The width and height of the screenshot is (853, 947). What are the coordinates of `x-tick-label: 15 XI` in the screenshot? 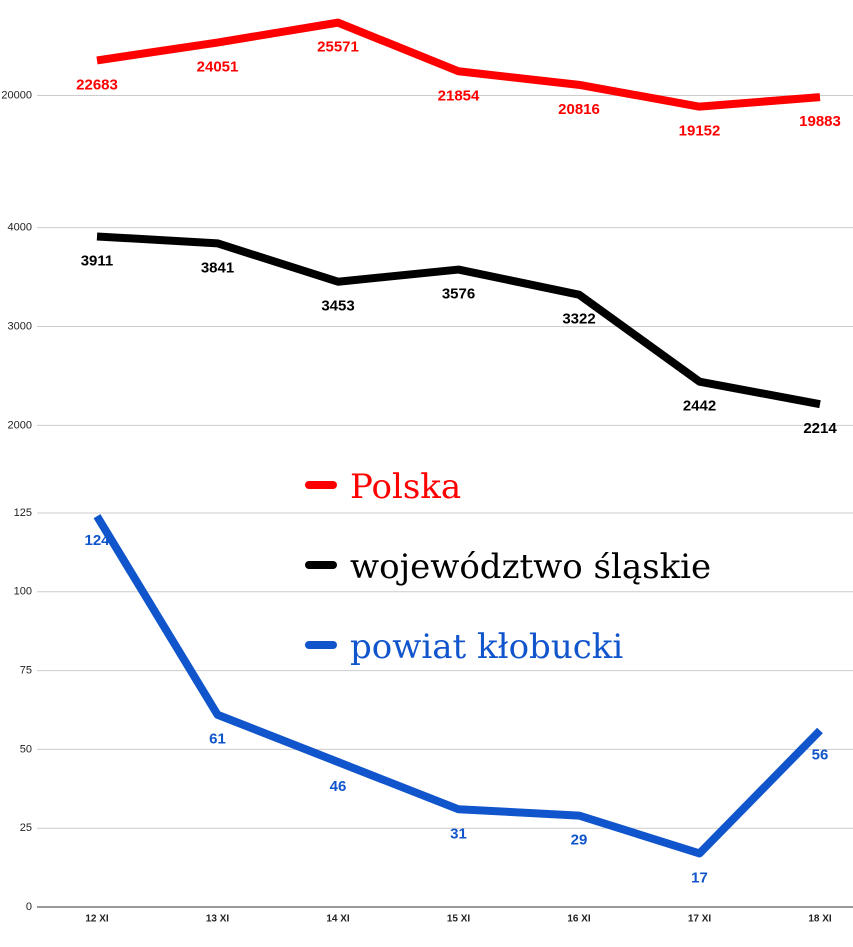 It's located at (459, 919).